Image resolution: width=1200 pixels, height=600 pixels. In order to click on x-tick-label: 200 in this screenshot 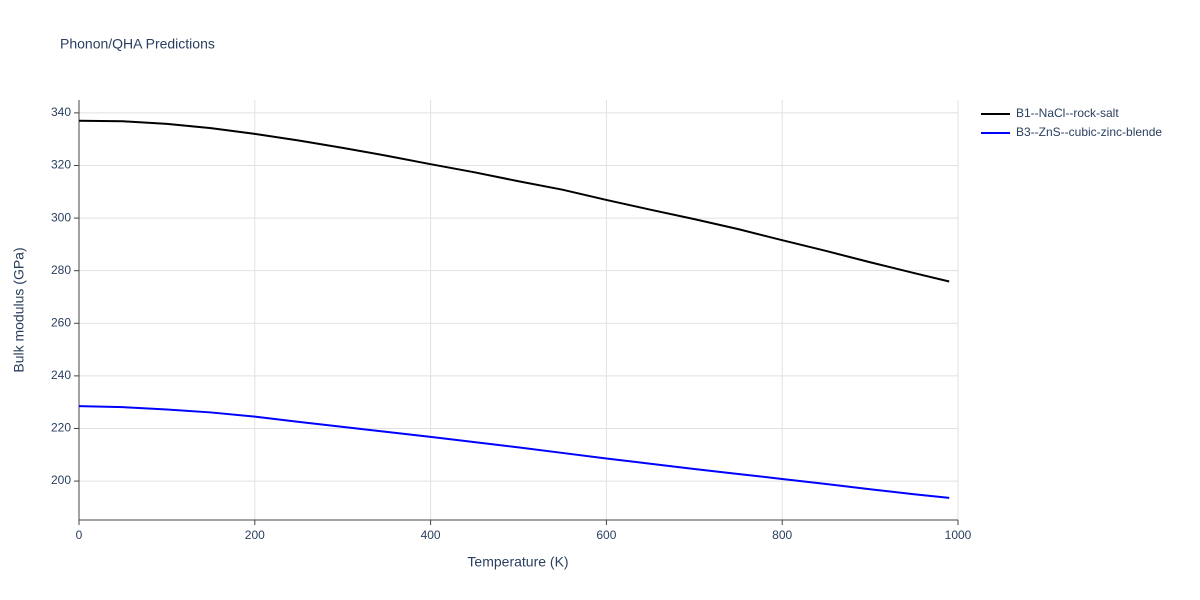, I will do `click(255, 535)`.